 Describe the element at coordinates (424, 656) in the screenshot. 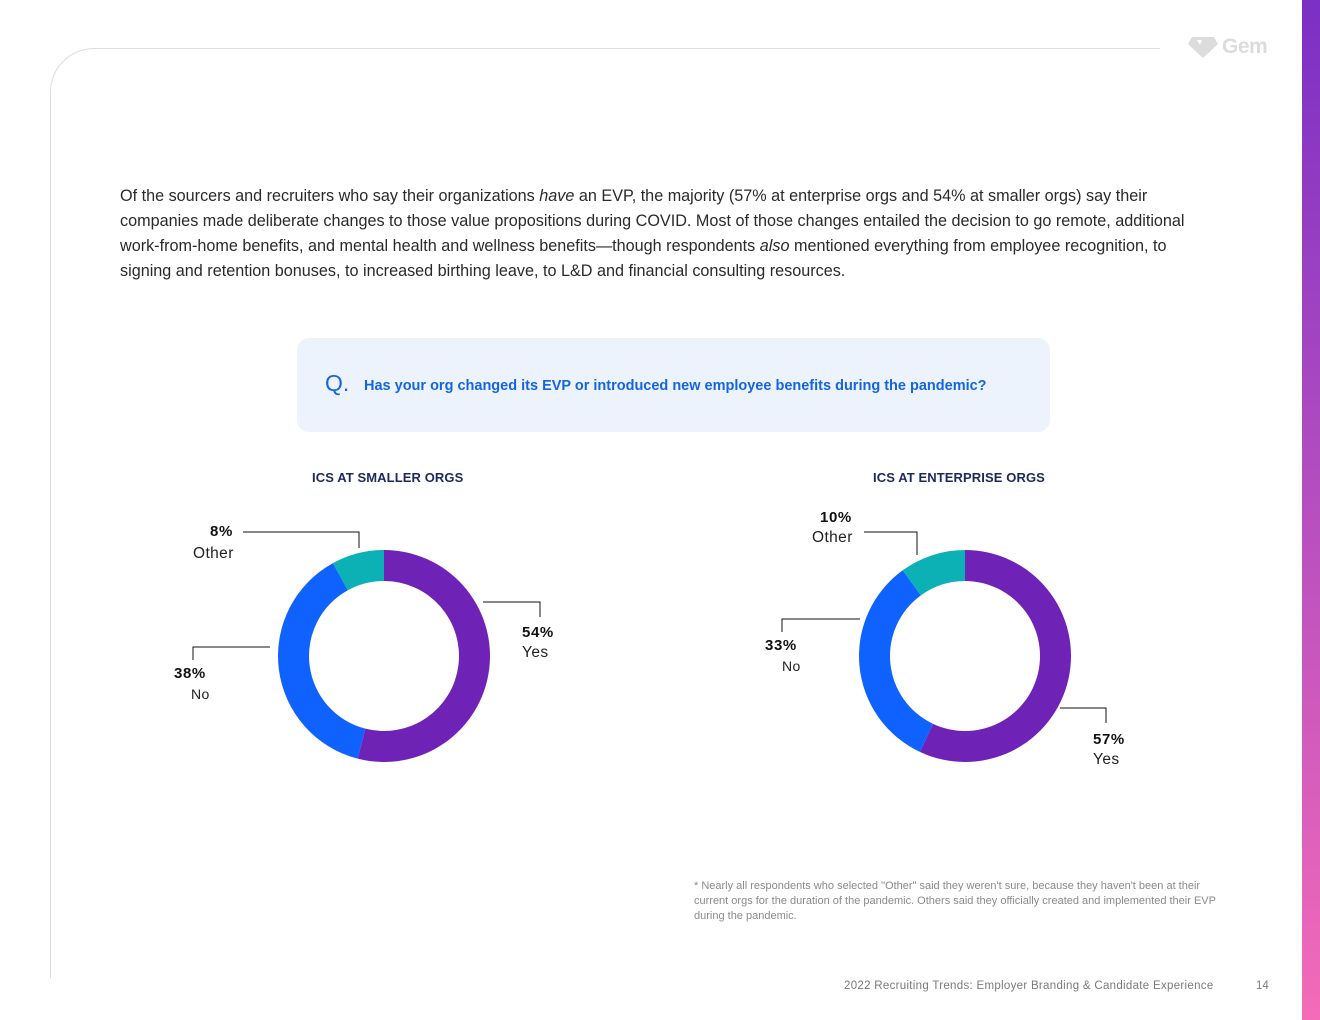

I see `donut-slice-small-yes` at that location.